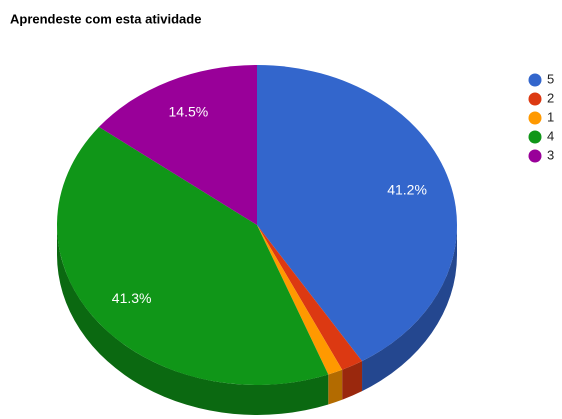 This screenshot has height=419, width=562. I want to click on legend-label: 2, so click(550, 97).